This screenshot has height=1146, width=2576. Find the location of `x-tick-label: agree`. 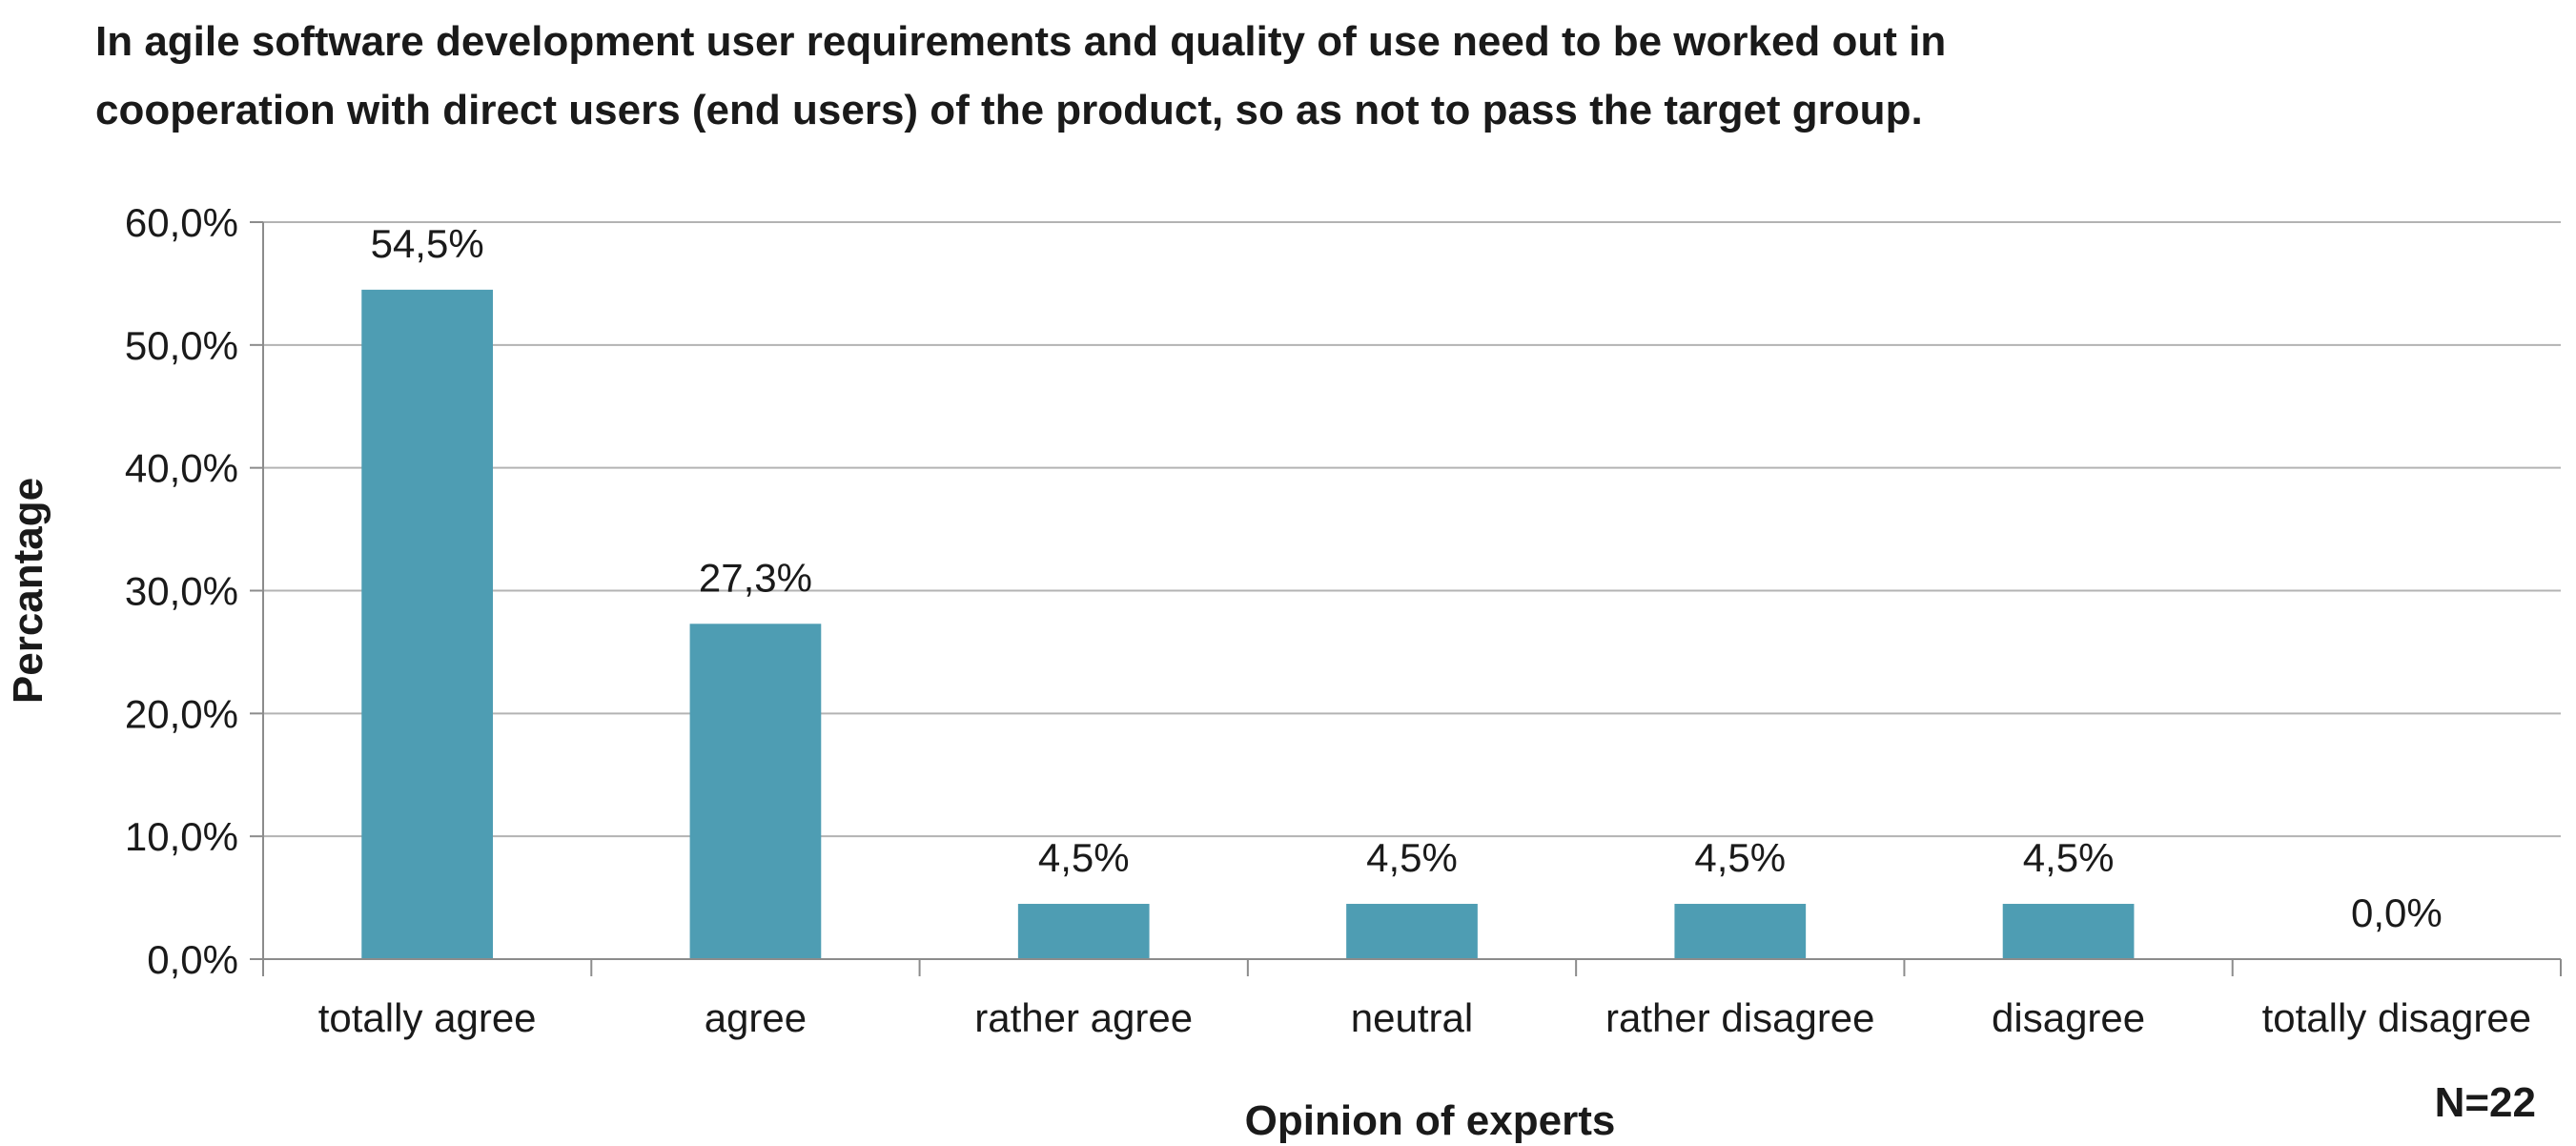

x-tick-label: agree is located at coordinates (756, 1017).